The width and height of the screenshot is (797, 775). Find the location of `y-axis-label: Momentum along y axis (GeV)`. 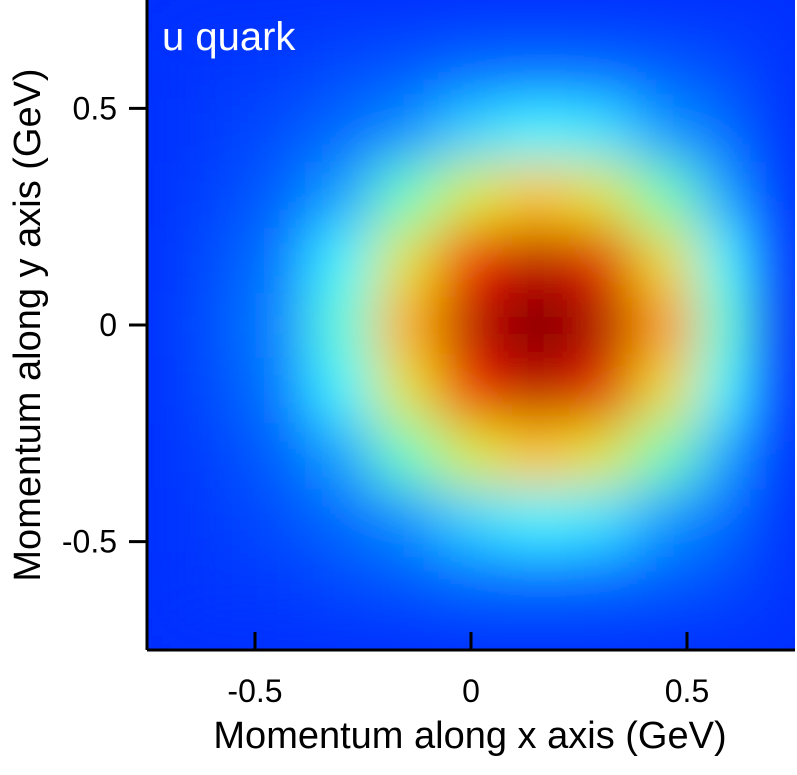

y-axis-label: Momentum along y axis (GeV) is located at coordinates (28, 324).